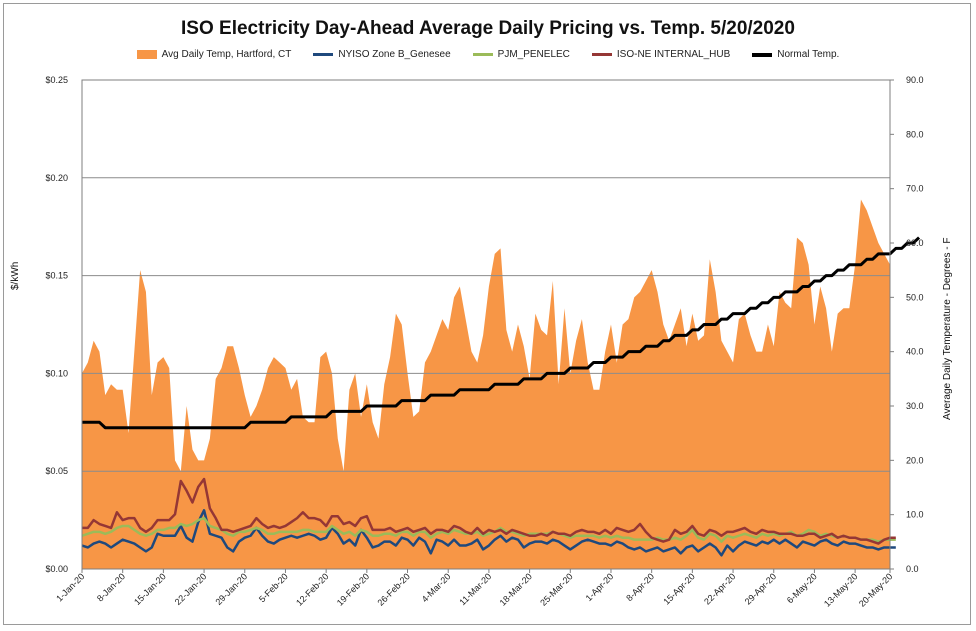  What do you see at coordinates (840, 589) in the screenshot?
I see `x-tick-label: 13-May-20` at bounding box center [840, 589].